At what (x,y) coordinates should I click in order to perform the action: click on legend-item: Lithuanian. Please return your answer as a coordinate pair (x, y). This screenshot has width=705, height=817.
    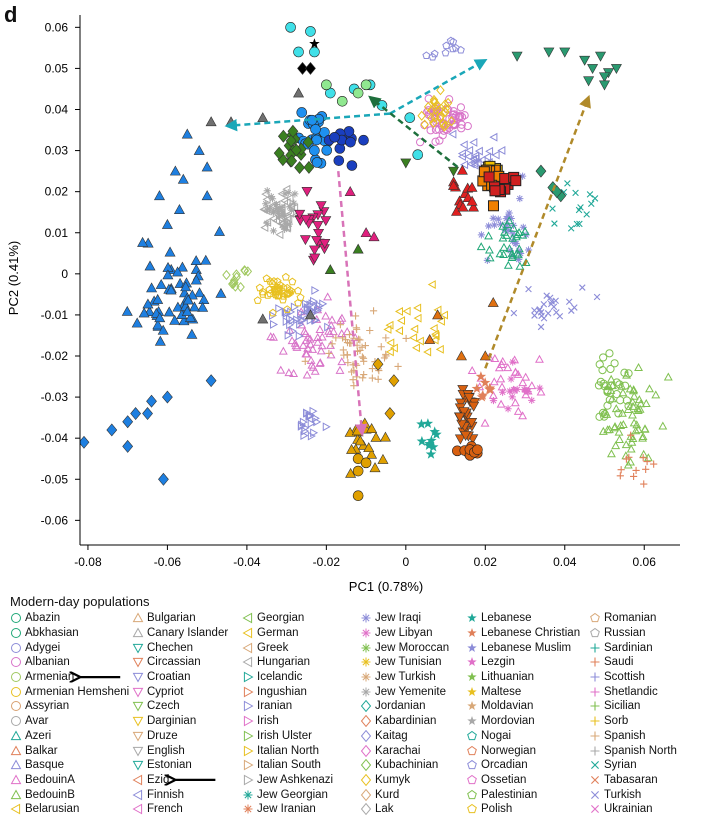
    Looking at the image, I should click on (527, 677).